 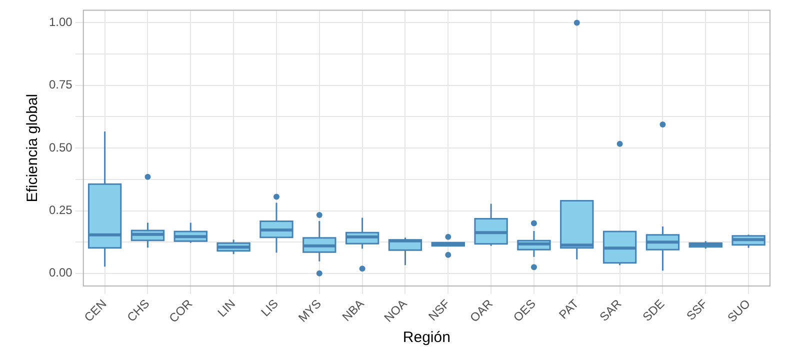 What do you see at coordinates (60, 85) in the screenshot?
I see `y-tick-label: 0.75` at bounding box center [60, 85].